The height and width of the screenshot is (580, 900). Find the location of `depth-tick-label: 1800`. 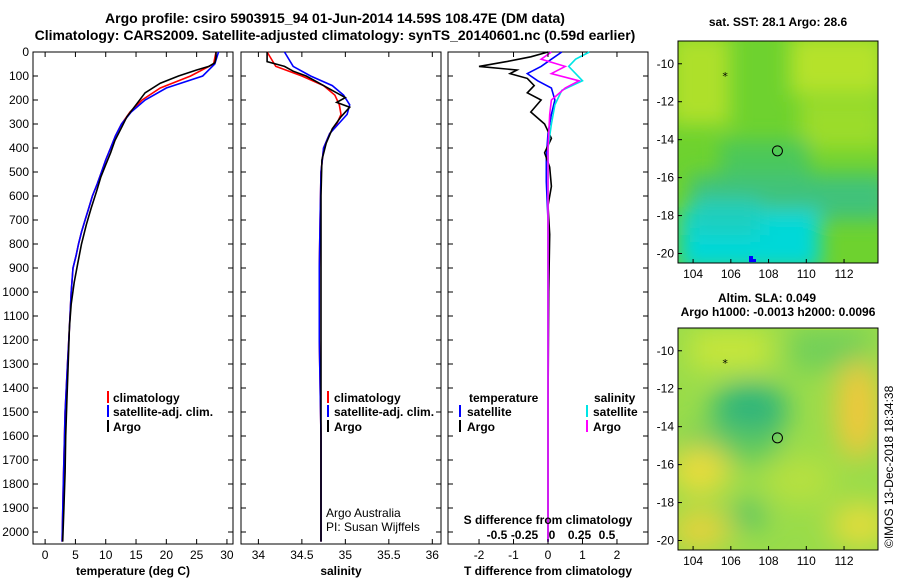

depth-tick-label: 1800 is located at coordinates (15, 484).